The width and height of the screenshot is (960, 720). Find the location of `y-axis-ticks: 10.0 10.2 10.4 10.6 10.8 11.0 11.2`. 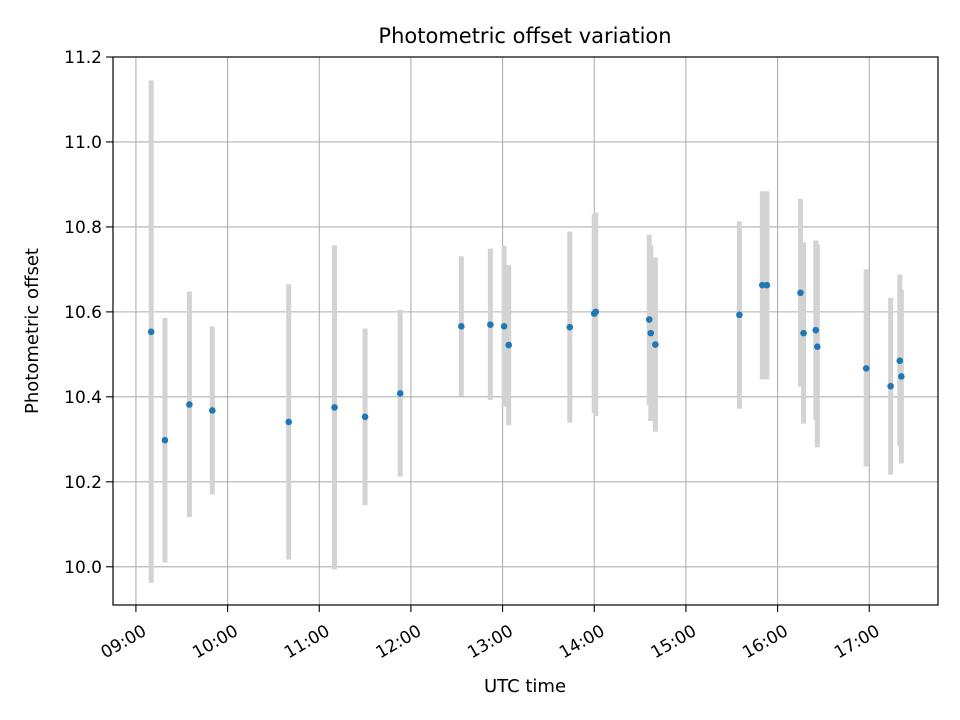

y-axis-ticks: 10.0 10.2 10.4 10.6 10.8 11.0 11.2 is located at coordinates (88, 313).